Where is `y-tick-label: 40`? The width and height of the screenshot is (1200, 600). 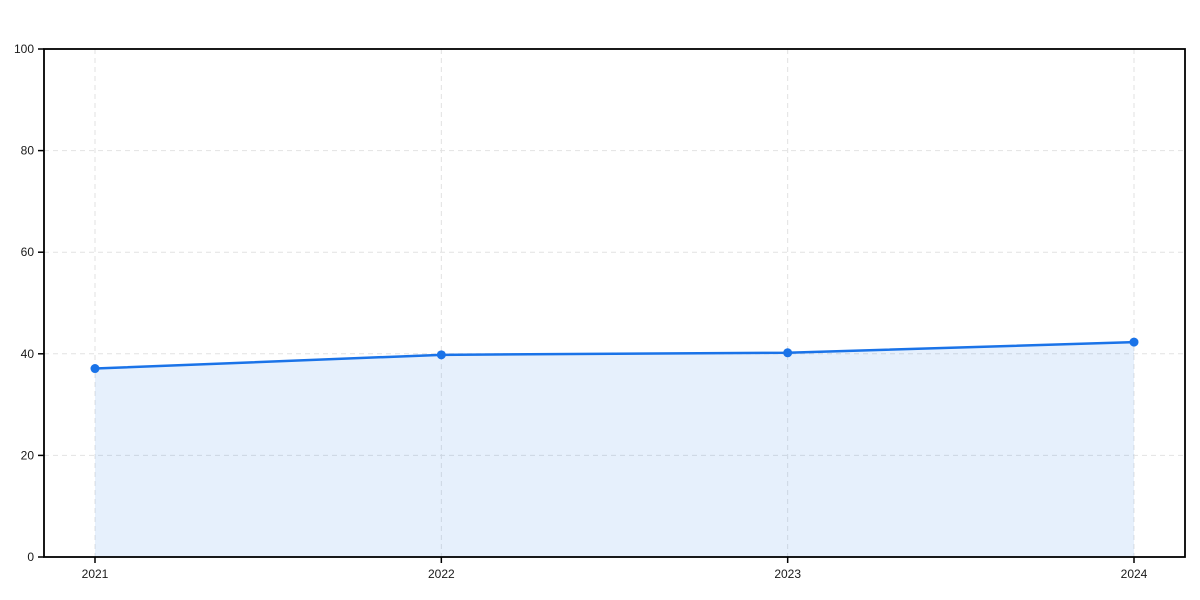 y-tick-label: 40 is located at coordinates (28, 354).